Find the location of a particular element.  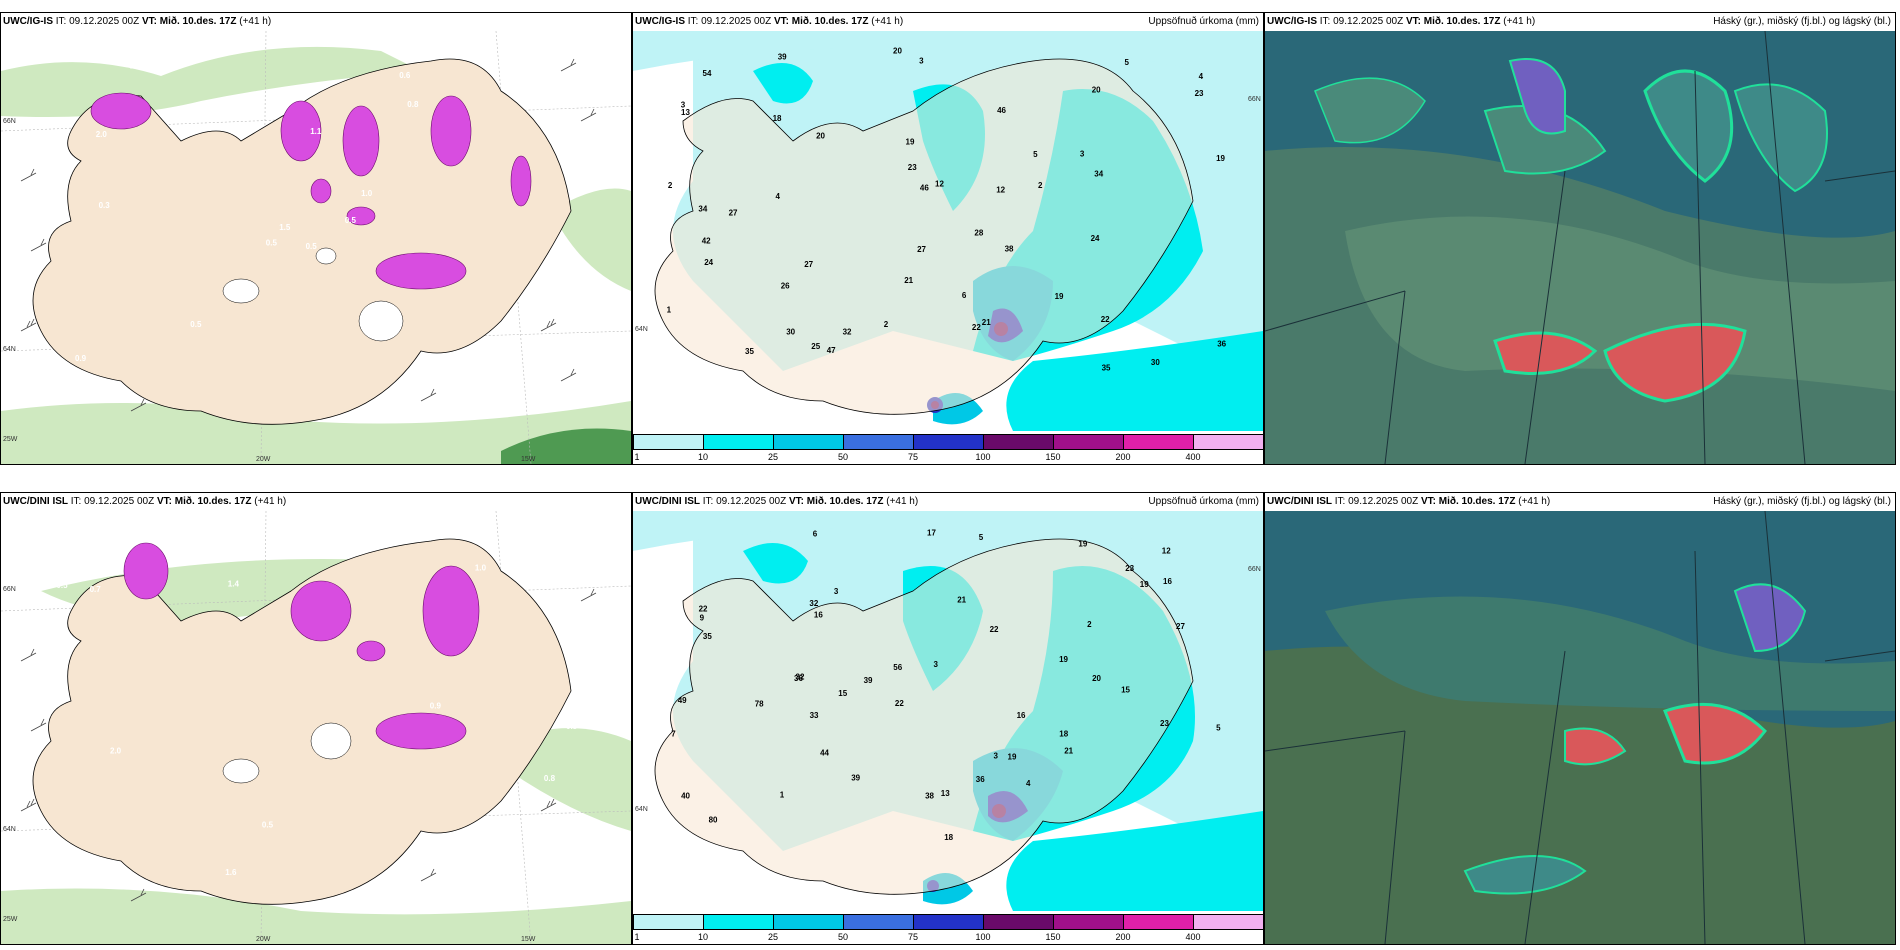

value-label: 56 is located at coordinates (897, 667).